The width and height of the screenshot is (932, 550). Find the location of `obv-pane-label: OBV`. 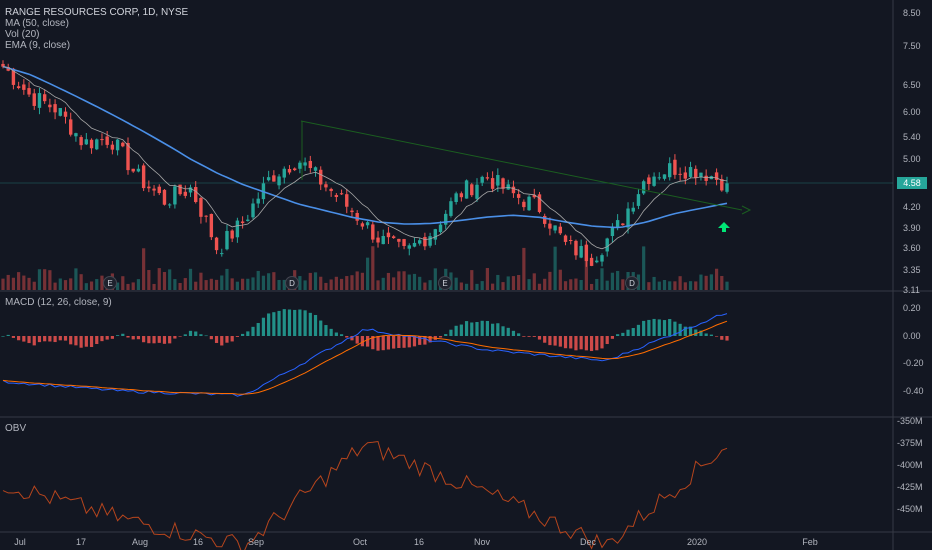

obv-pane-label: OBV is located at coordinates (16, 428).